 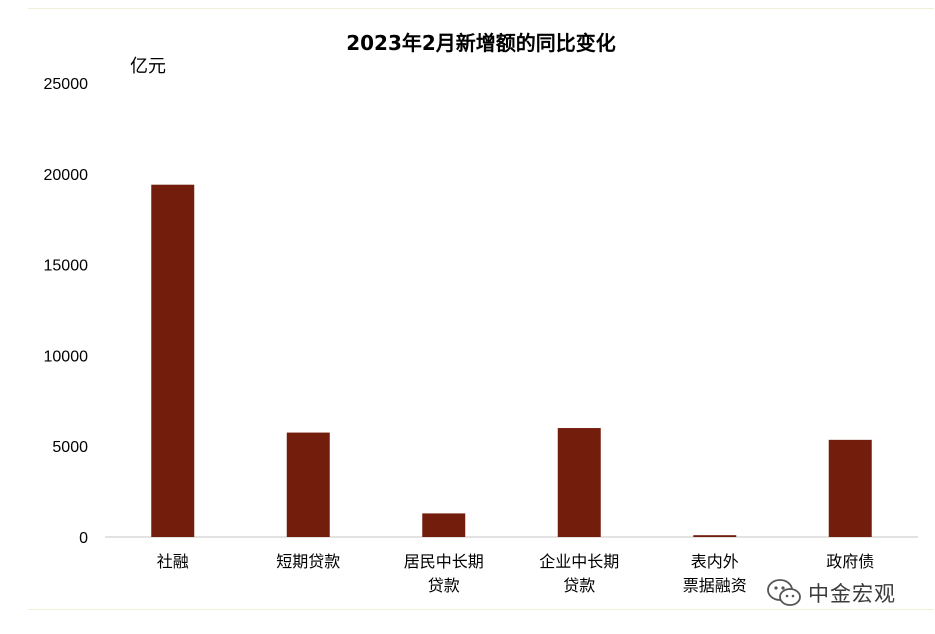 I want to click on y-tick-label: 20000, so click(x=66, y=175).